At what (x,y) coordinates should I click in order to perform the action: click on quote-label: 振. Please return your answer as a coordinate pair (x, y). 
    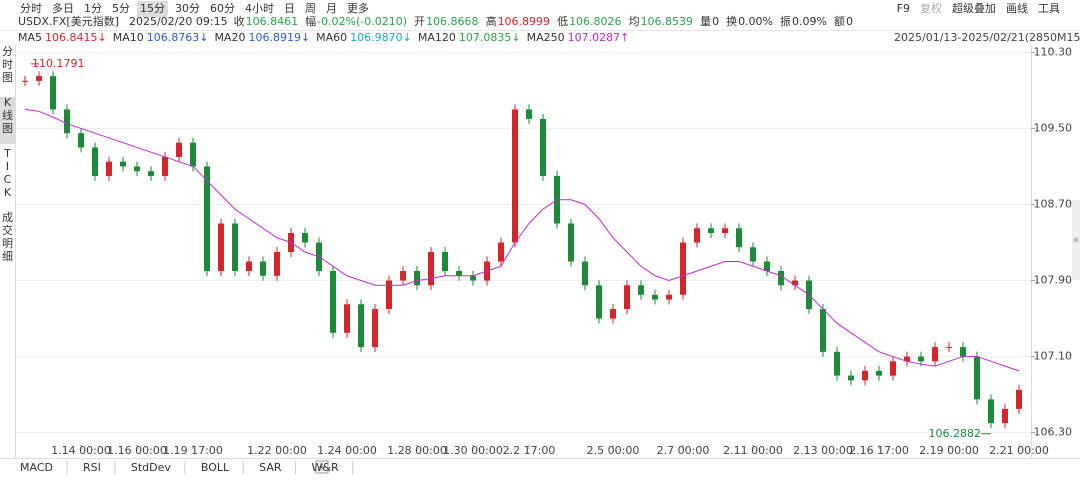
    Looking at the image, I should click on (785, 21).